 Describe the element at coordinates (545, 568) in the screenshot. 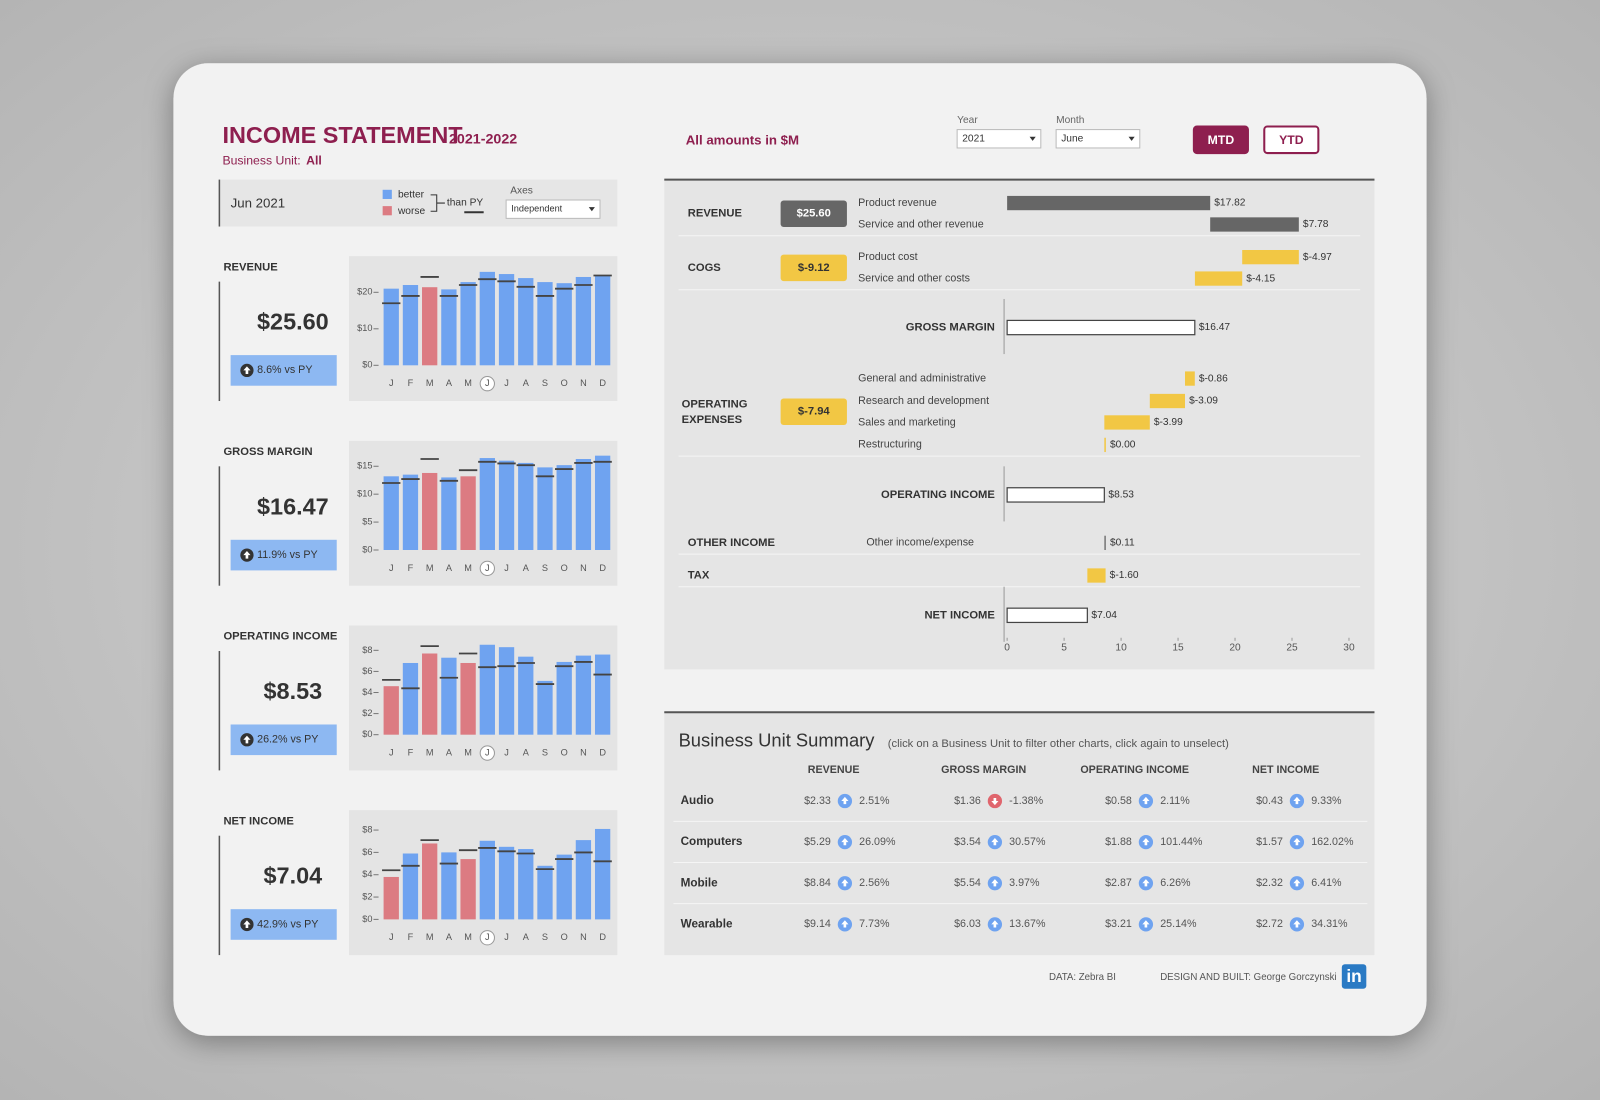

I see `x-tick-label: S` at that location.